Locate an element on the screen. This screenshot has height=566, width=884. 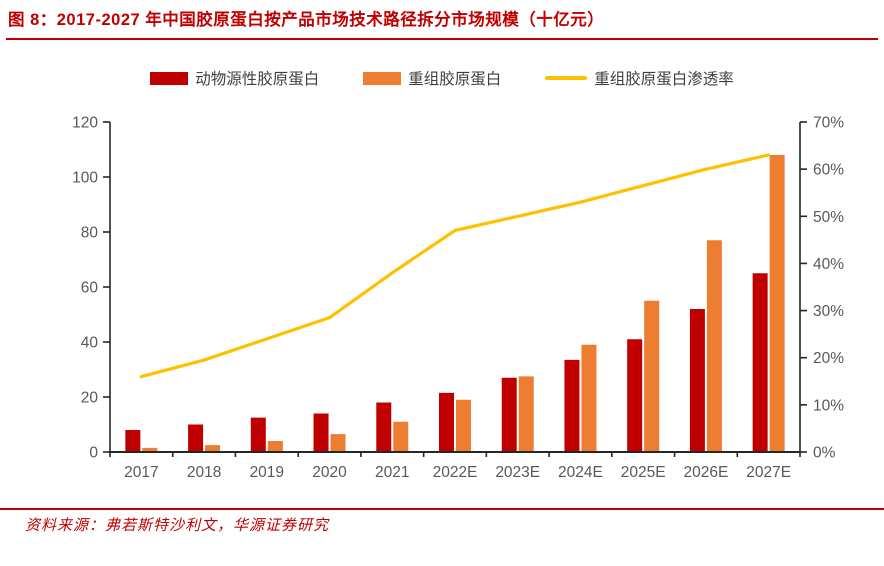
right-axis-tick-label: 50% is located at coordinates (828, 217).